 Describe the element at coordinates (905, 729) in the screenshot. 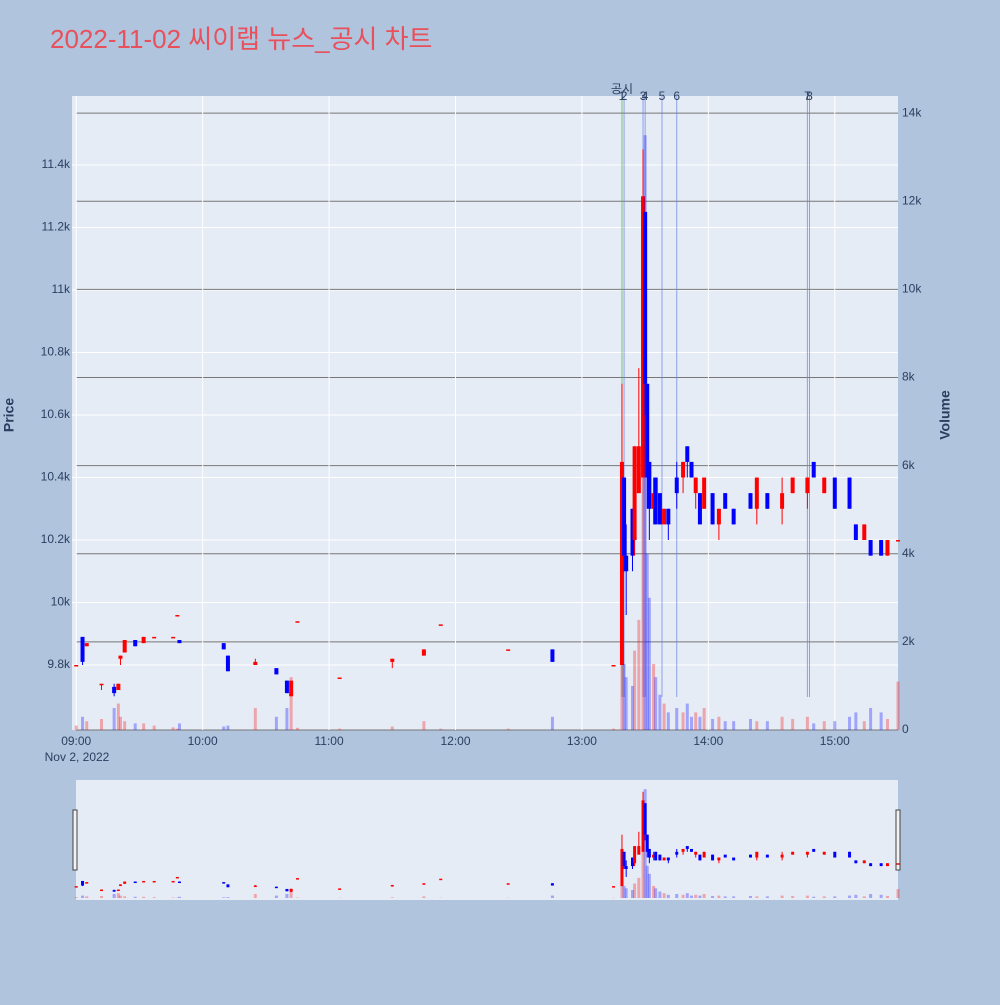

I see `y2-tick-label: 0` at that location.